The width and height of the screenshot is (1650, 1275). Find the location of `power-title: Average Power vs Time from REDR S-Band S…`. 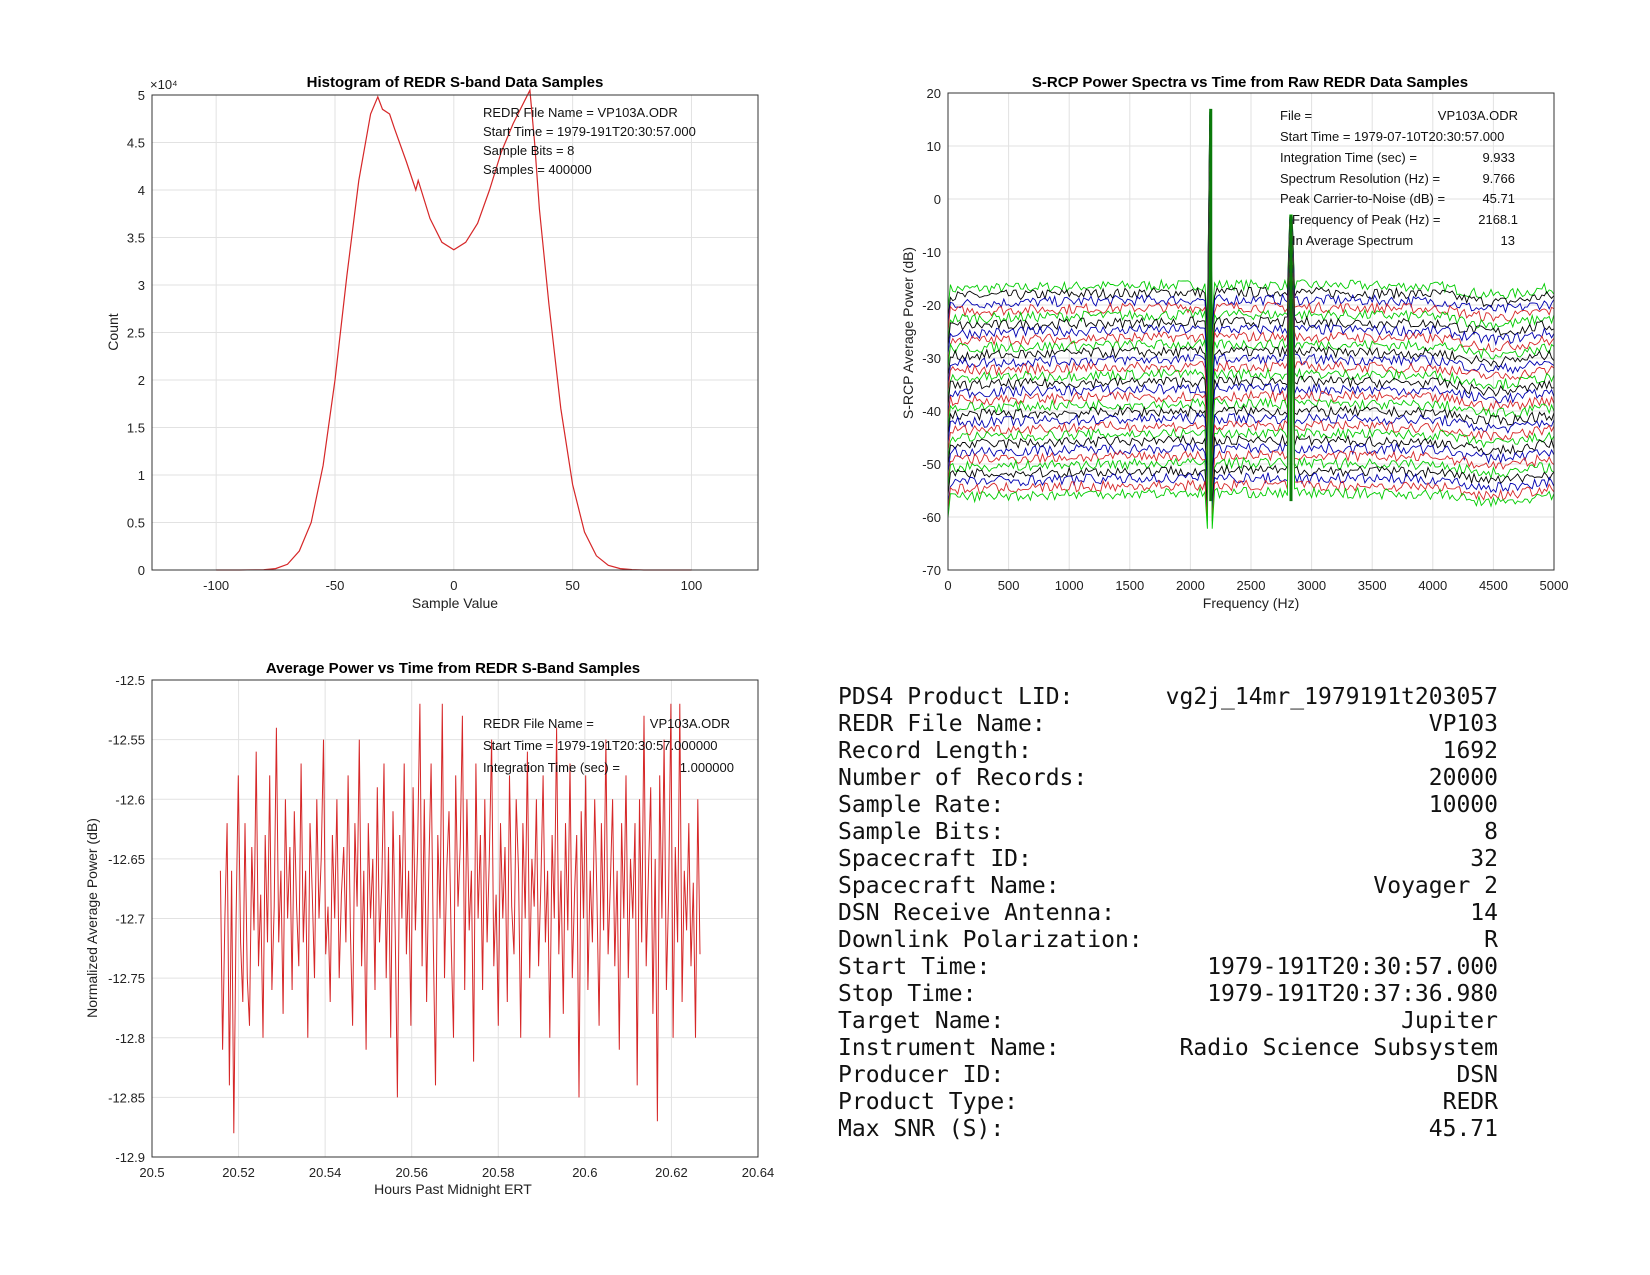

power-title: Average Power vs Time from REDR S-Band S… is located at coordinates (453, 668).